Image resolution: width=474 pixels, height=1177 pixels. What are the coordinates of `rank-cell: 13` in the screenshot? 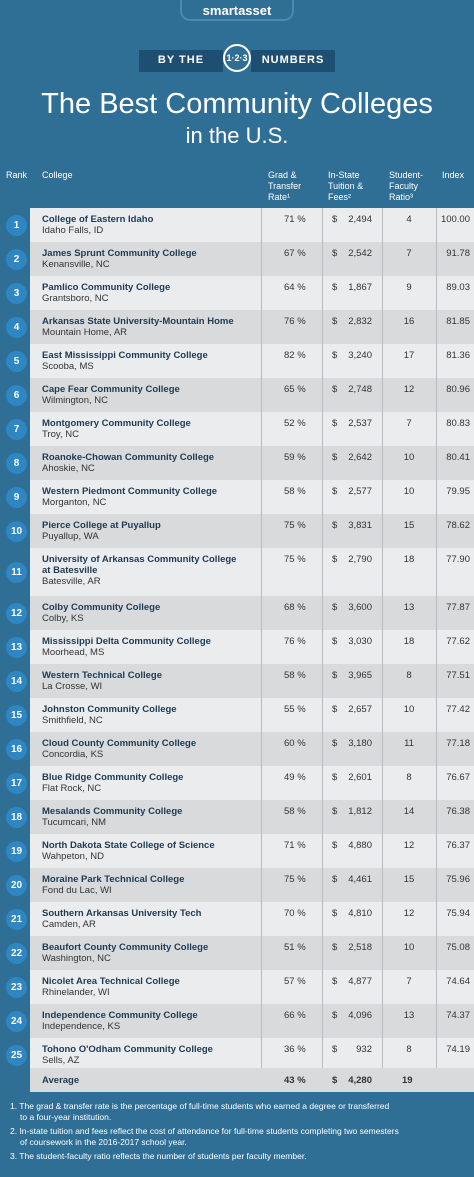 It's located at (15, 647).